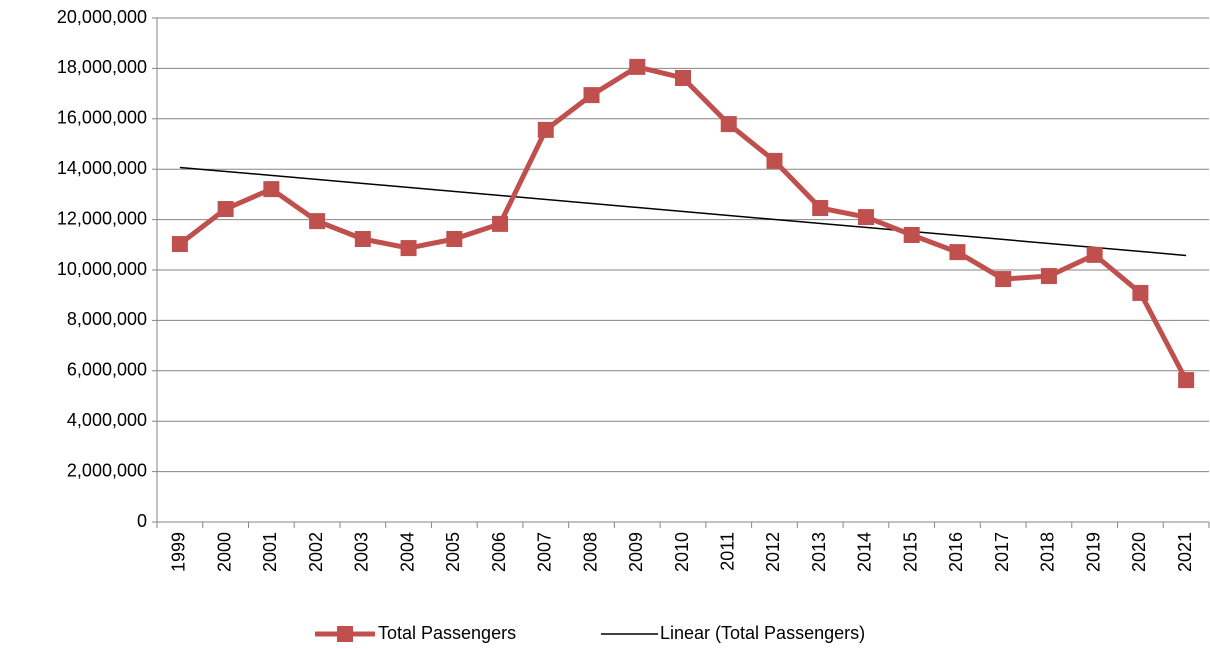  Describe the element at coordinates (447, 633) in the screenshot. I see `legend-label: Total Passengers` at that location.